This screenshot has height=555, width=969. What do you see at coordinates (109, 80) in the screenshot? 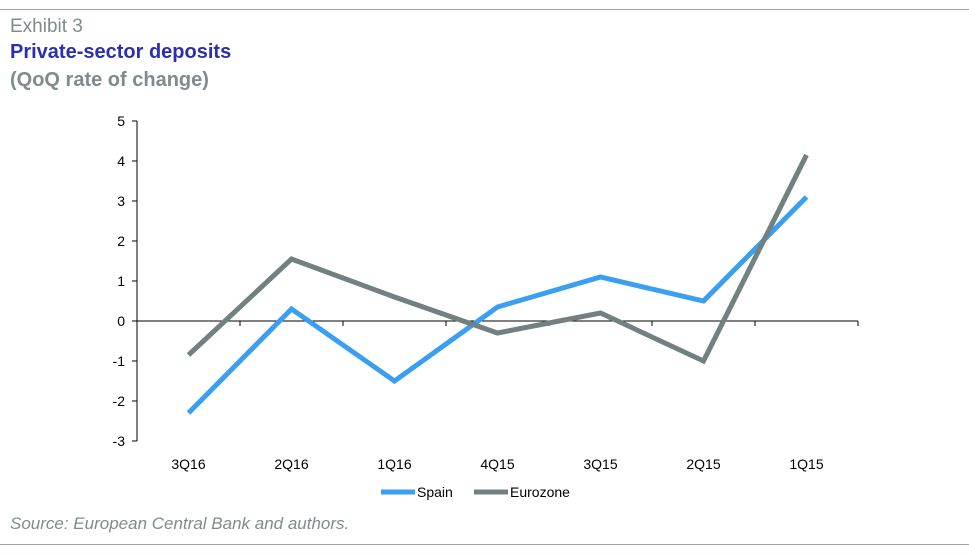
I see `chart-subtitle: (QoQ rate of change)` at bounding box center [109, 80].